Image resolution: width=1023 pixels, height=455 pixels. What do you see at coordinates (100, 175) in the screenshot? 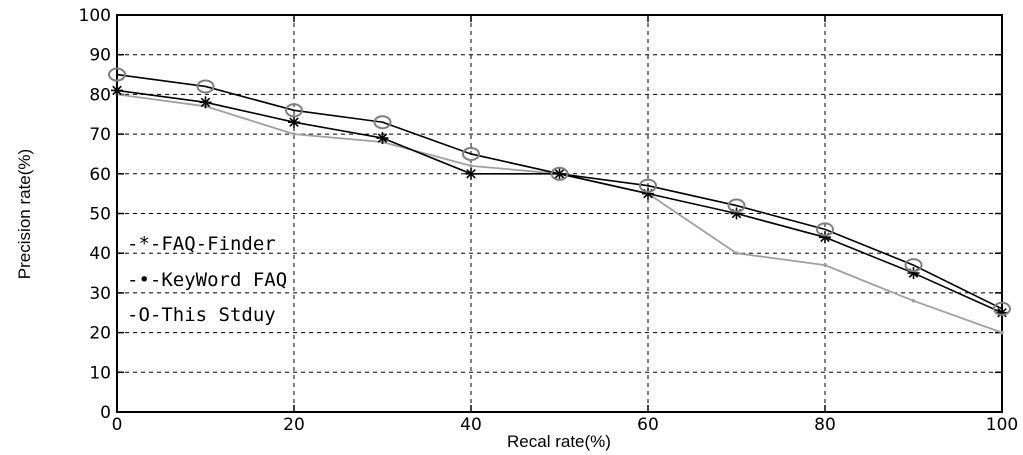
I see `y-tick-label: 60` at bounding box center [100, 175].